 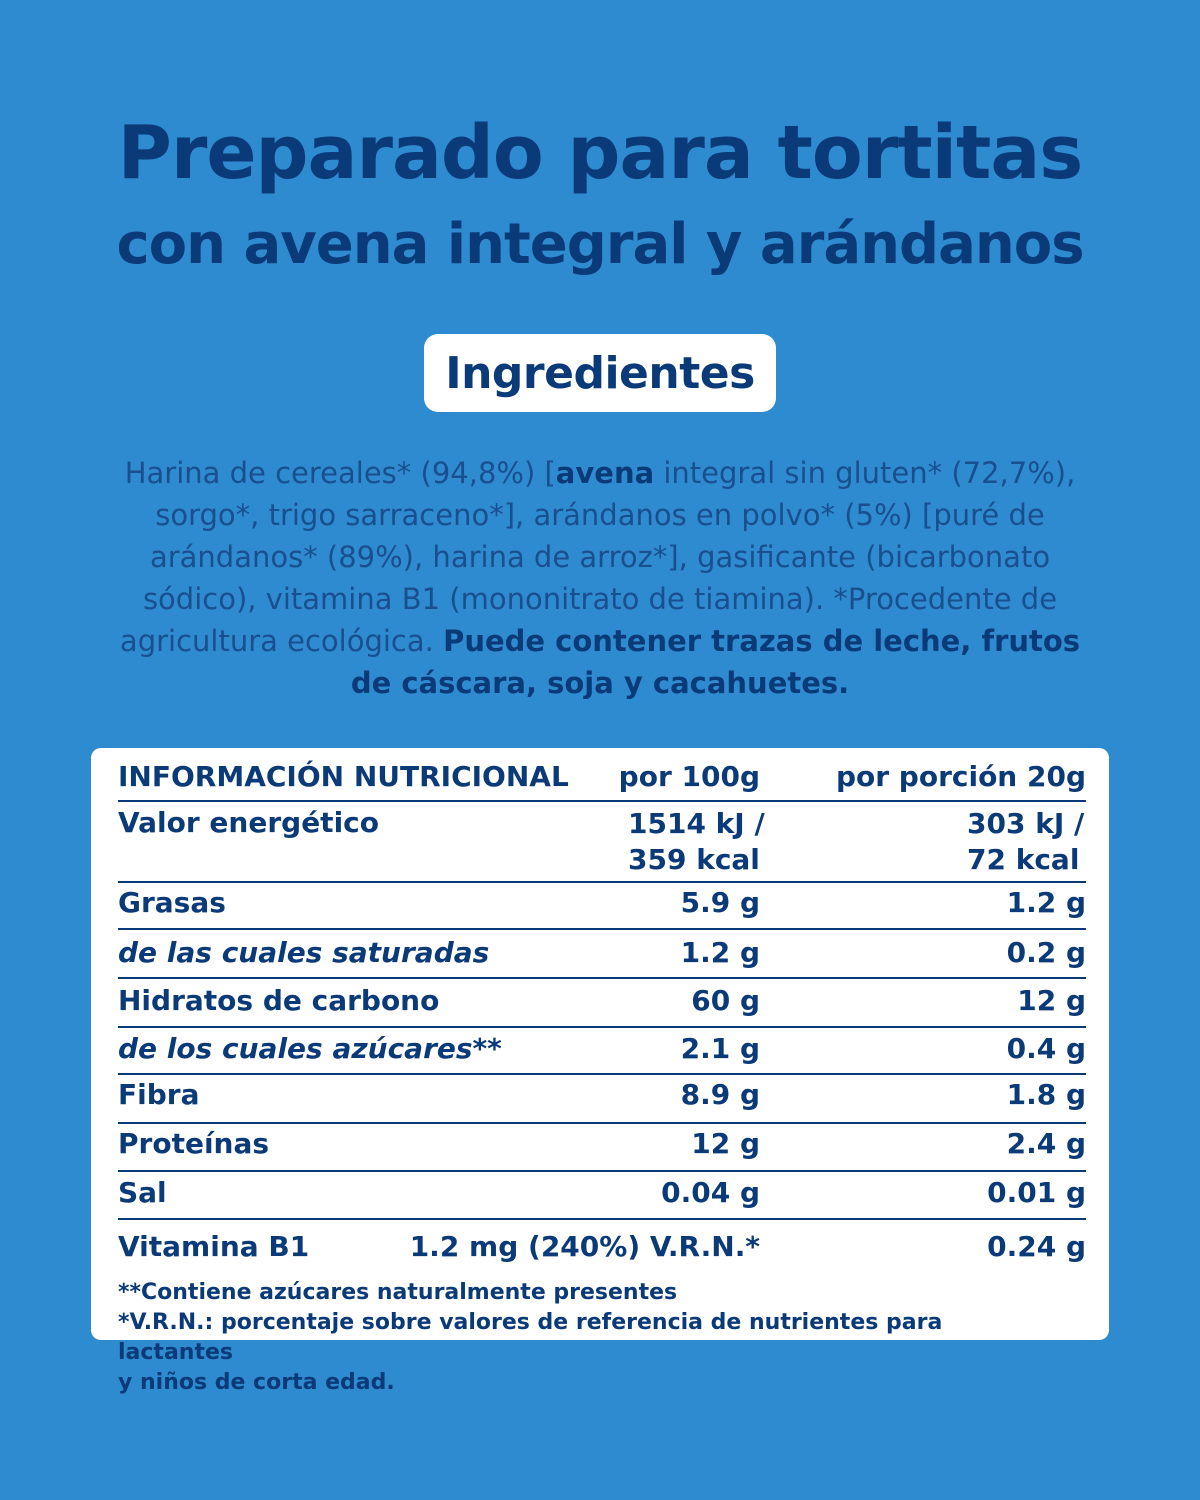 What do you see at coordinates (1051, 1000) in the screenshot?
I see `row-portion: 12 g` at bounding box center [1051, 1000].